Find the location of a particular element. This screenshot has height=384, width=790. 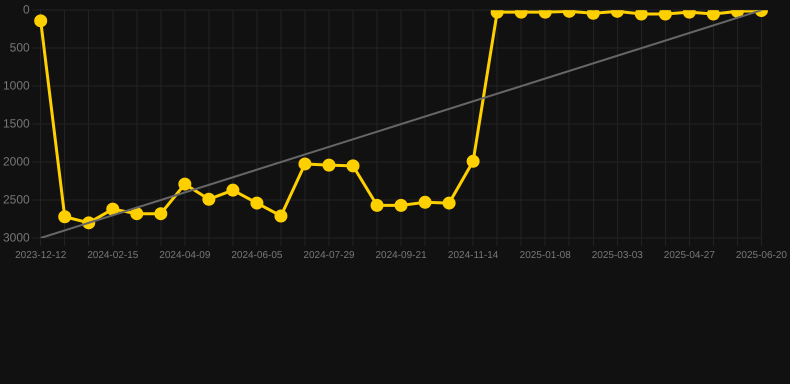

x-tick-label: 2025-06-20 is located at coordinates (762, 255).